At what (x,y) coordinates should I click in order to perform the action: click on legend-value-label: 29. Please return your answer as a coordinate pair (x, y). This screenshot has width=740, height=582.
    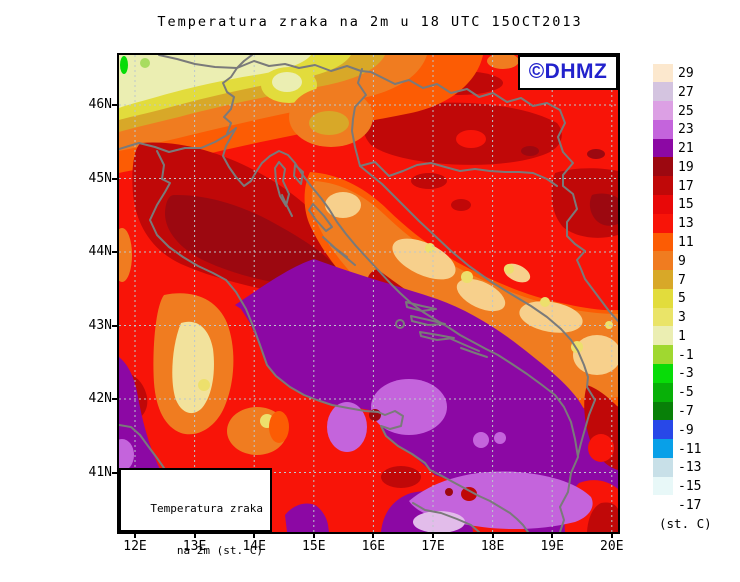
    Looking at the image, I should click on (686, 73).